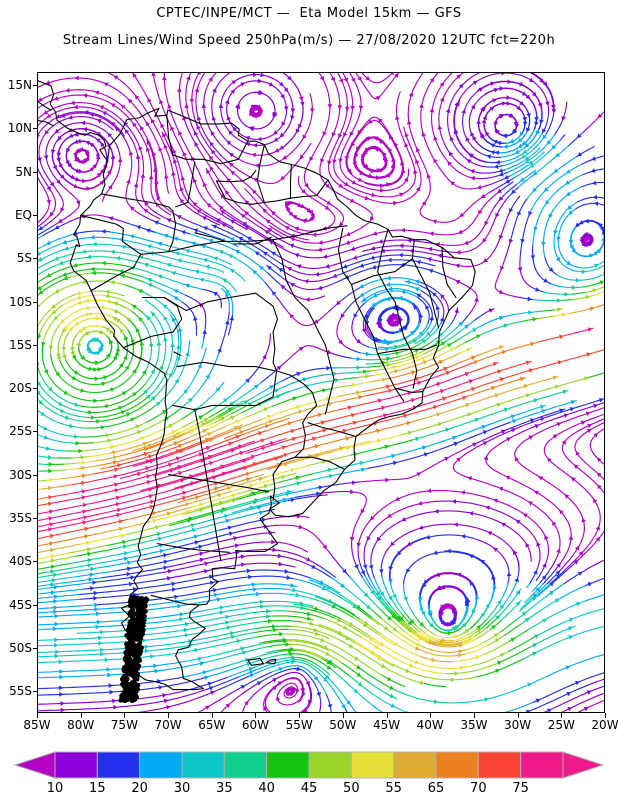  Describe the element at coordinates (604, 725) in the screenshot. I see `longitude-tick-label: 20W` at that location.